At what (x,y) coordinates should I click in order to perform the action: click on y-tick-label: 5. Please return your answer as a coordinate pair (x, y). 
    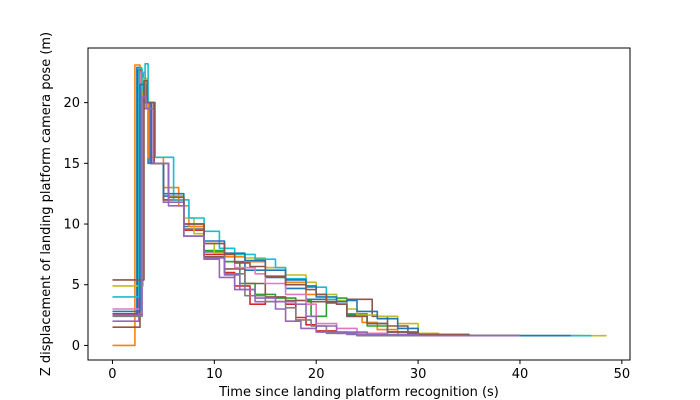
    Looking at the image, I should click on (76, 285).